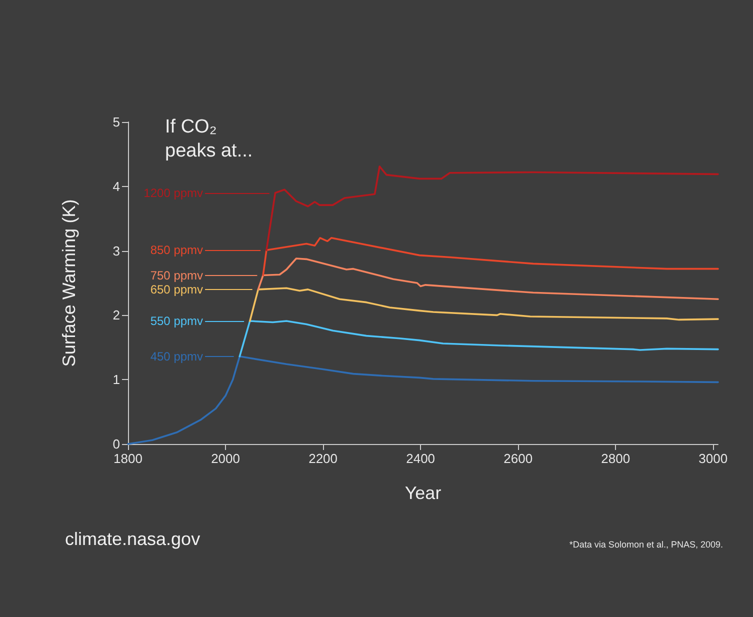 The image size is (753, 617). What do you see at coordinates (177, 289) in the screenshot?
I see `legend-label: 650 ppmv` at bounding box center [177, 289].